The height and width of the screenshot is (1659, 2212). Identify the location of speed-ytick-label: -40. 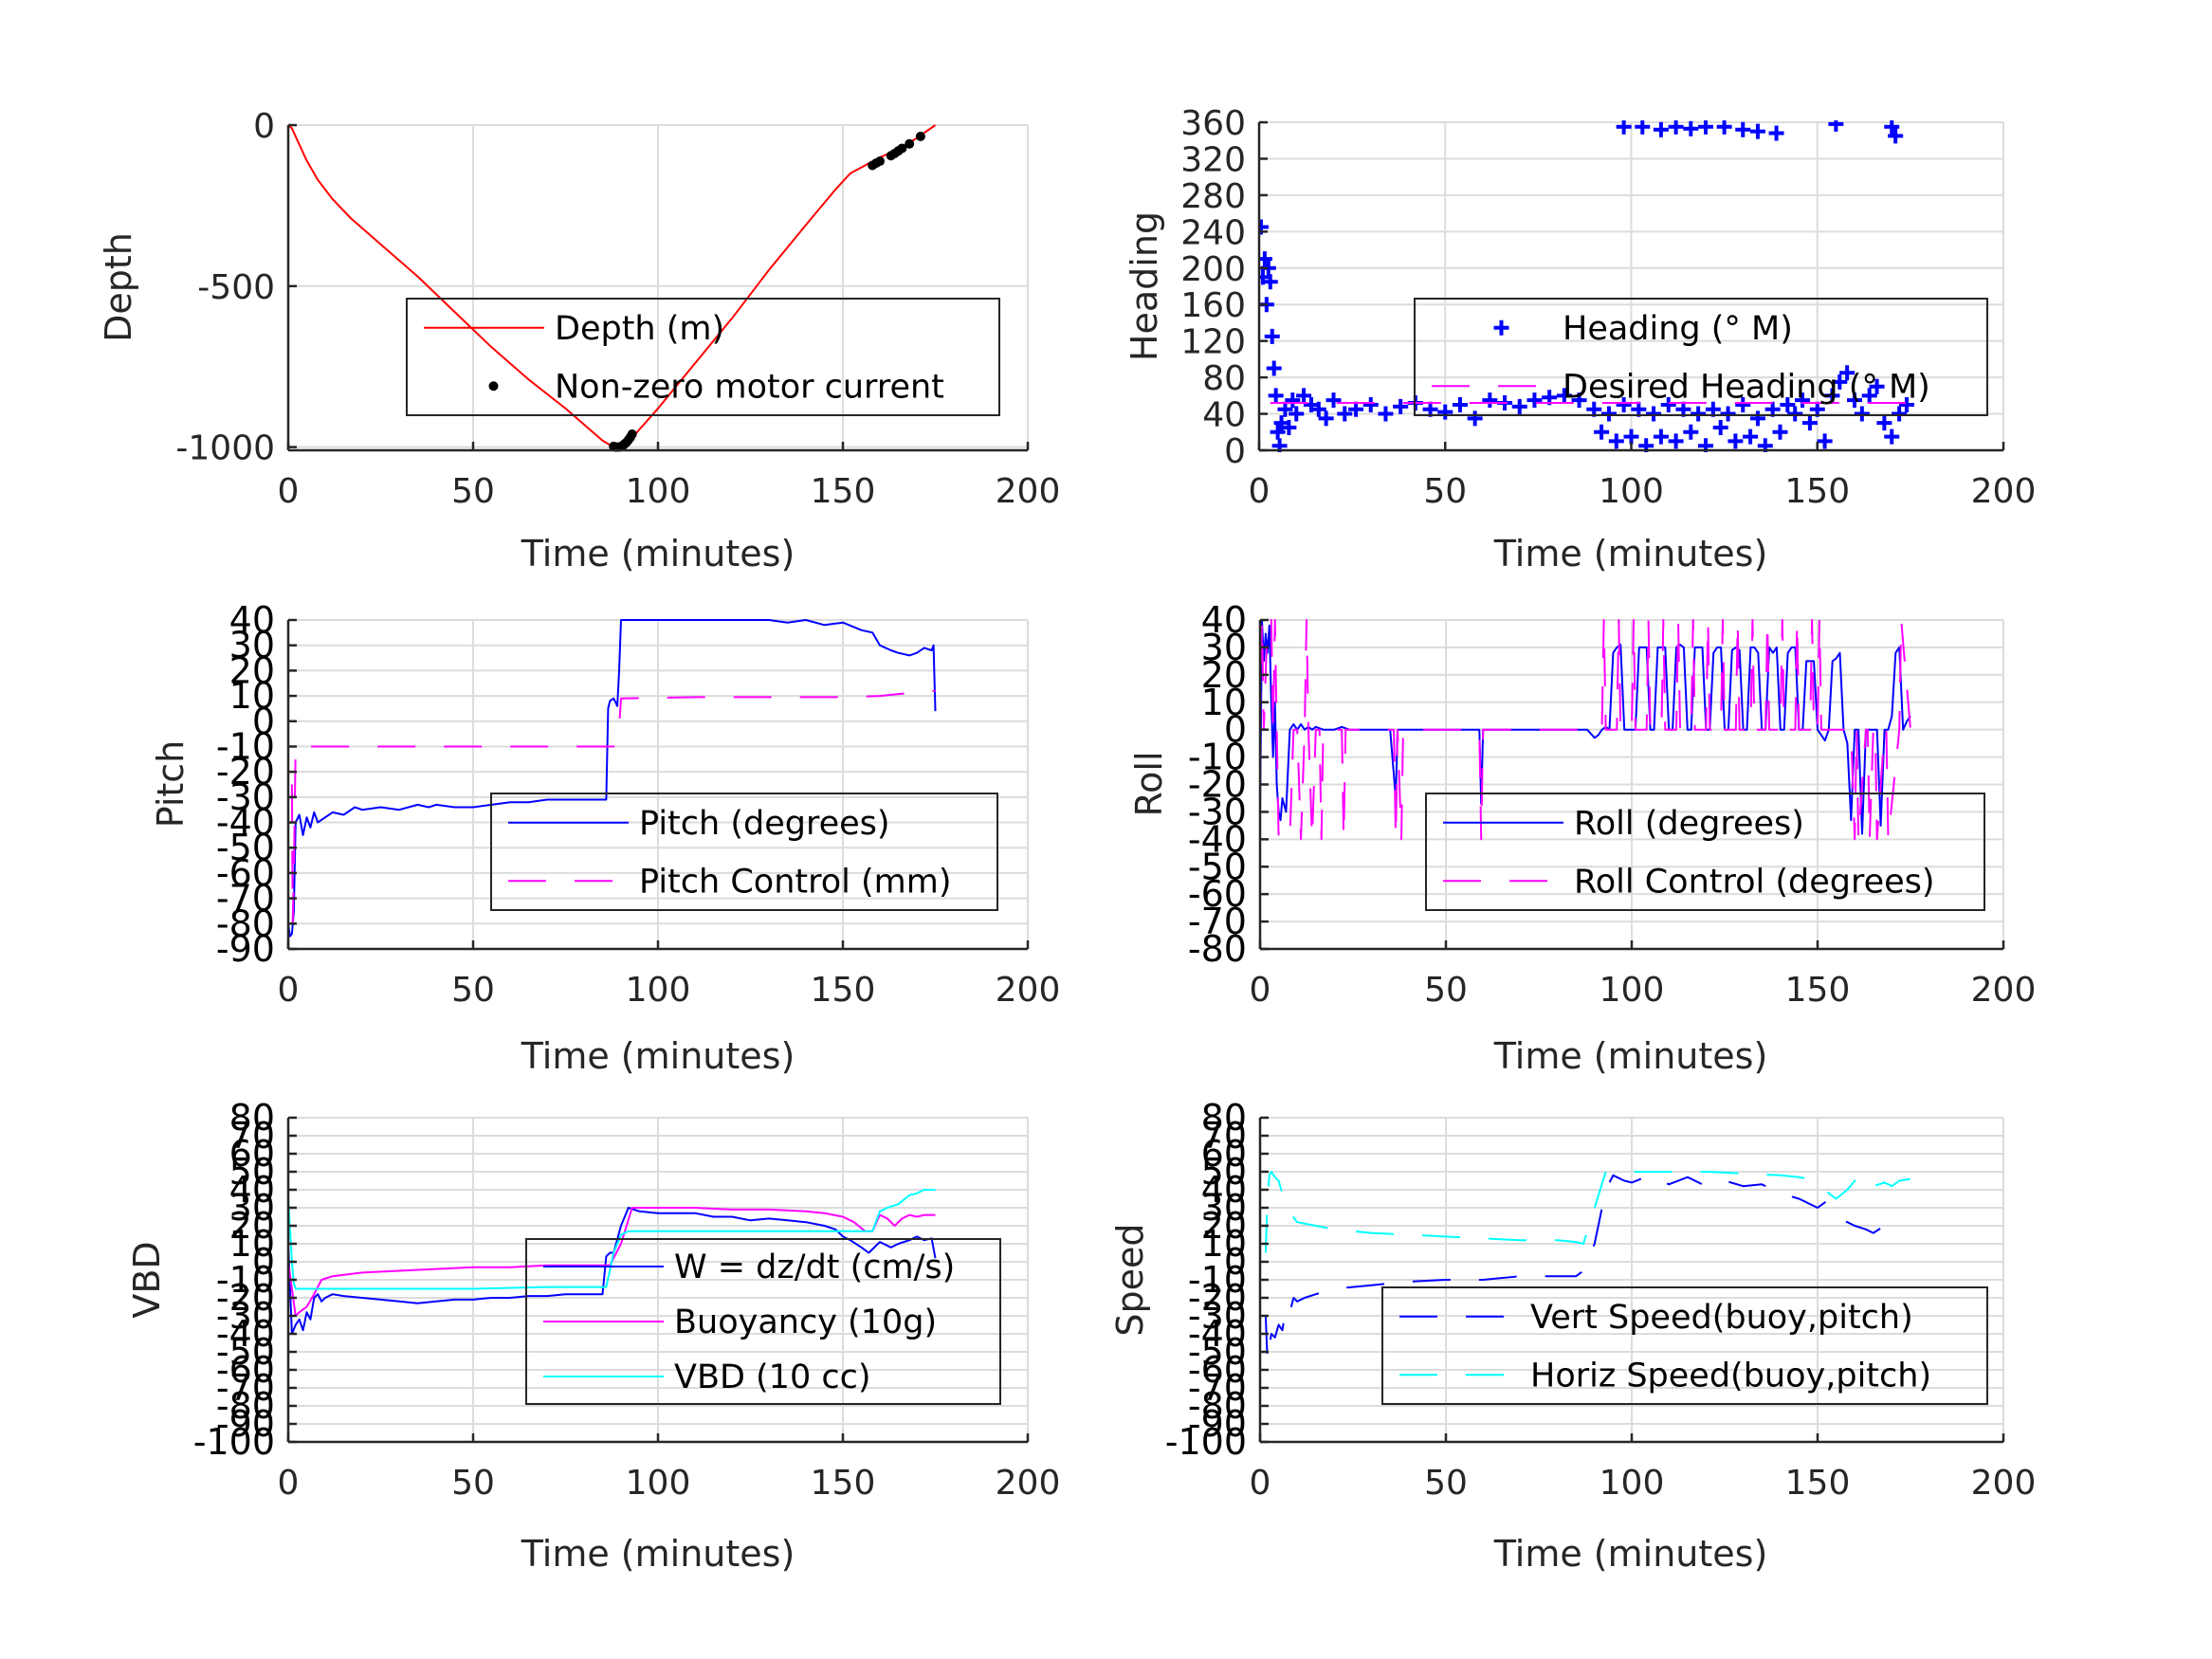
(1217, 1334).